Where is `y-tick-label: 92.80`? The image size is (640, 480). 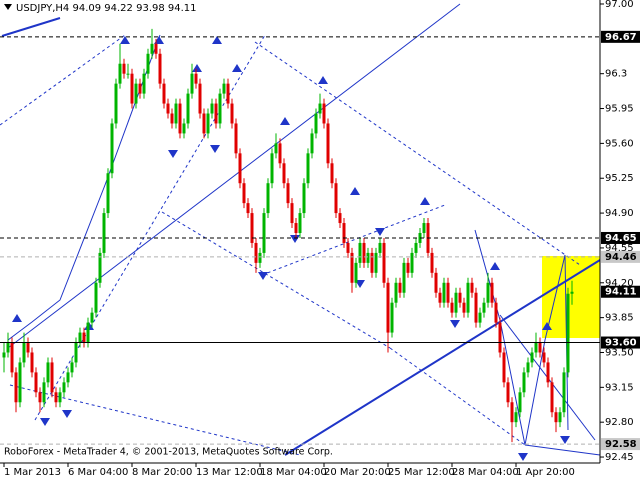 y-tick-label: 92.80 is located at coordinates (619, 422).